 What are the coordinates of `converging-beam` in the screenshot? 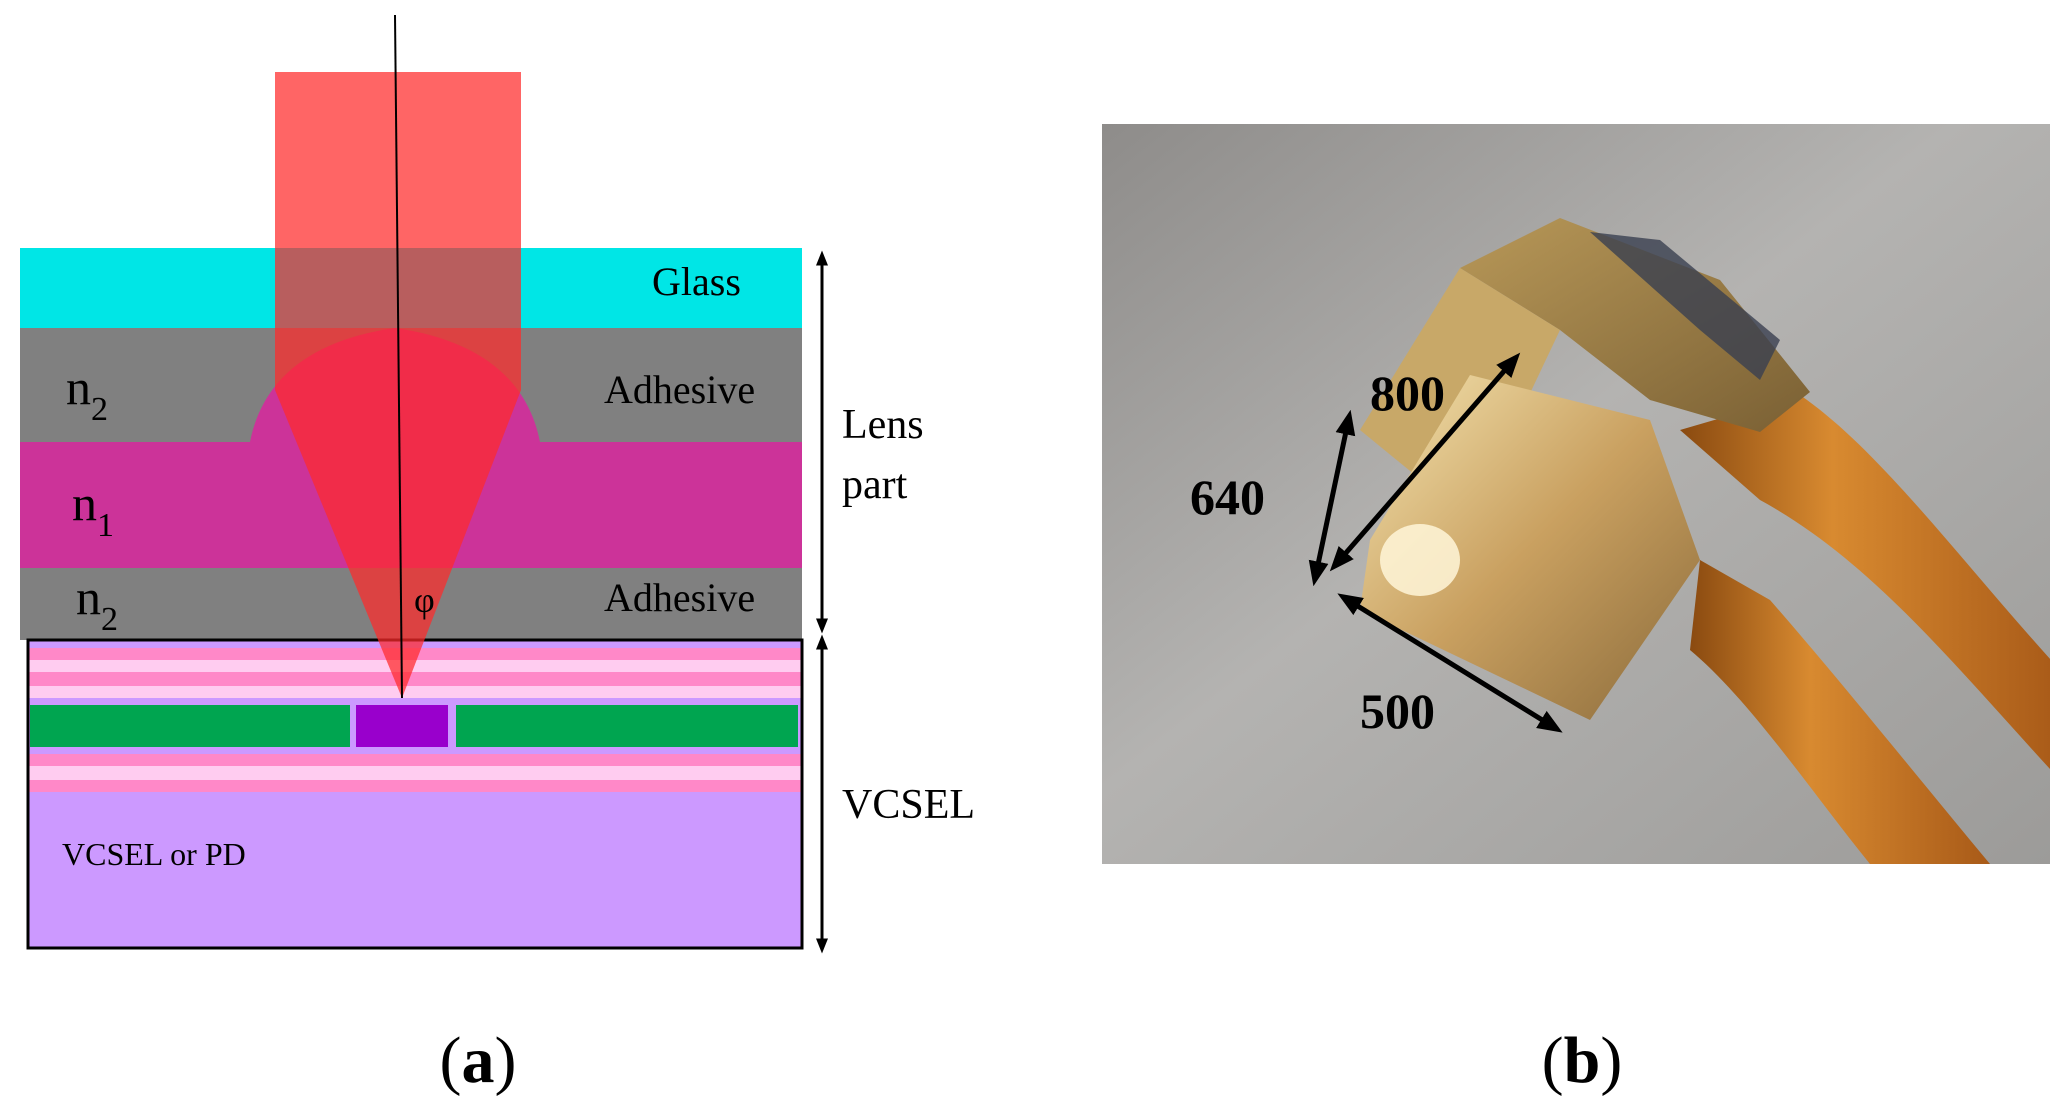 It's located at (398, 544).